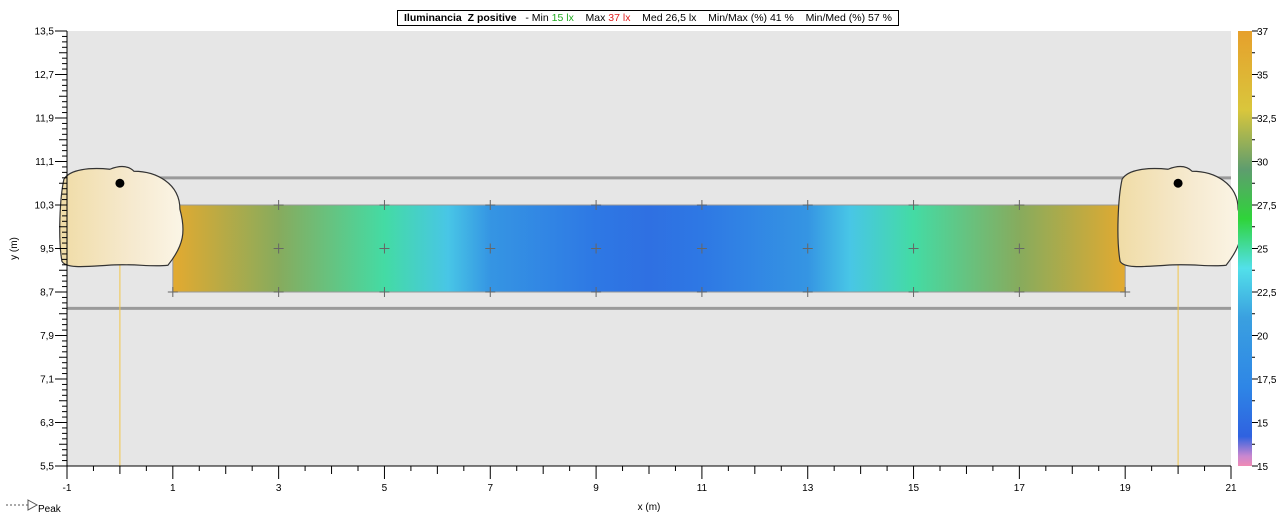 Image resolution: width=1286 pixels, height=516 pixels. I want to click on illuminance-heatmap, so click(649, 248).